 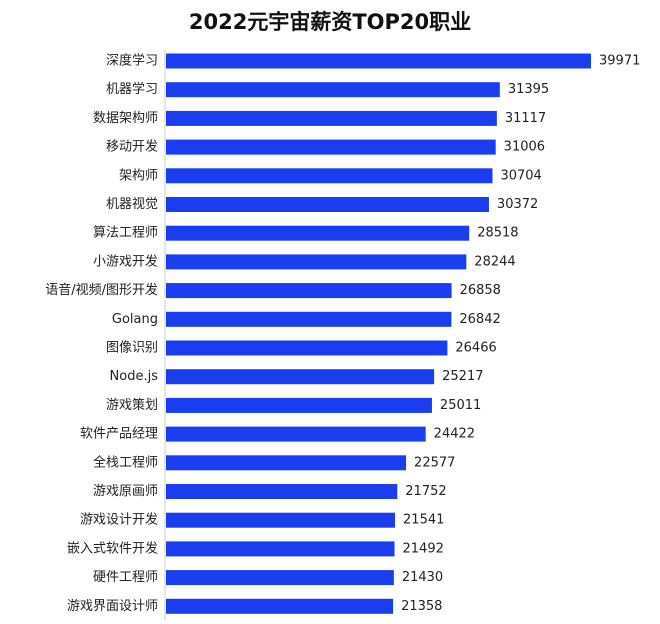 I want to click on value-label: 21430, so click(x=422, y=577).